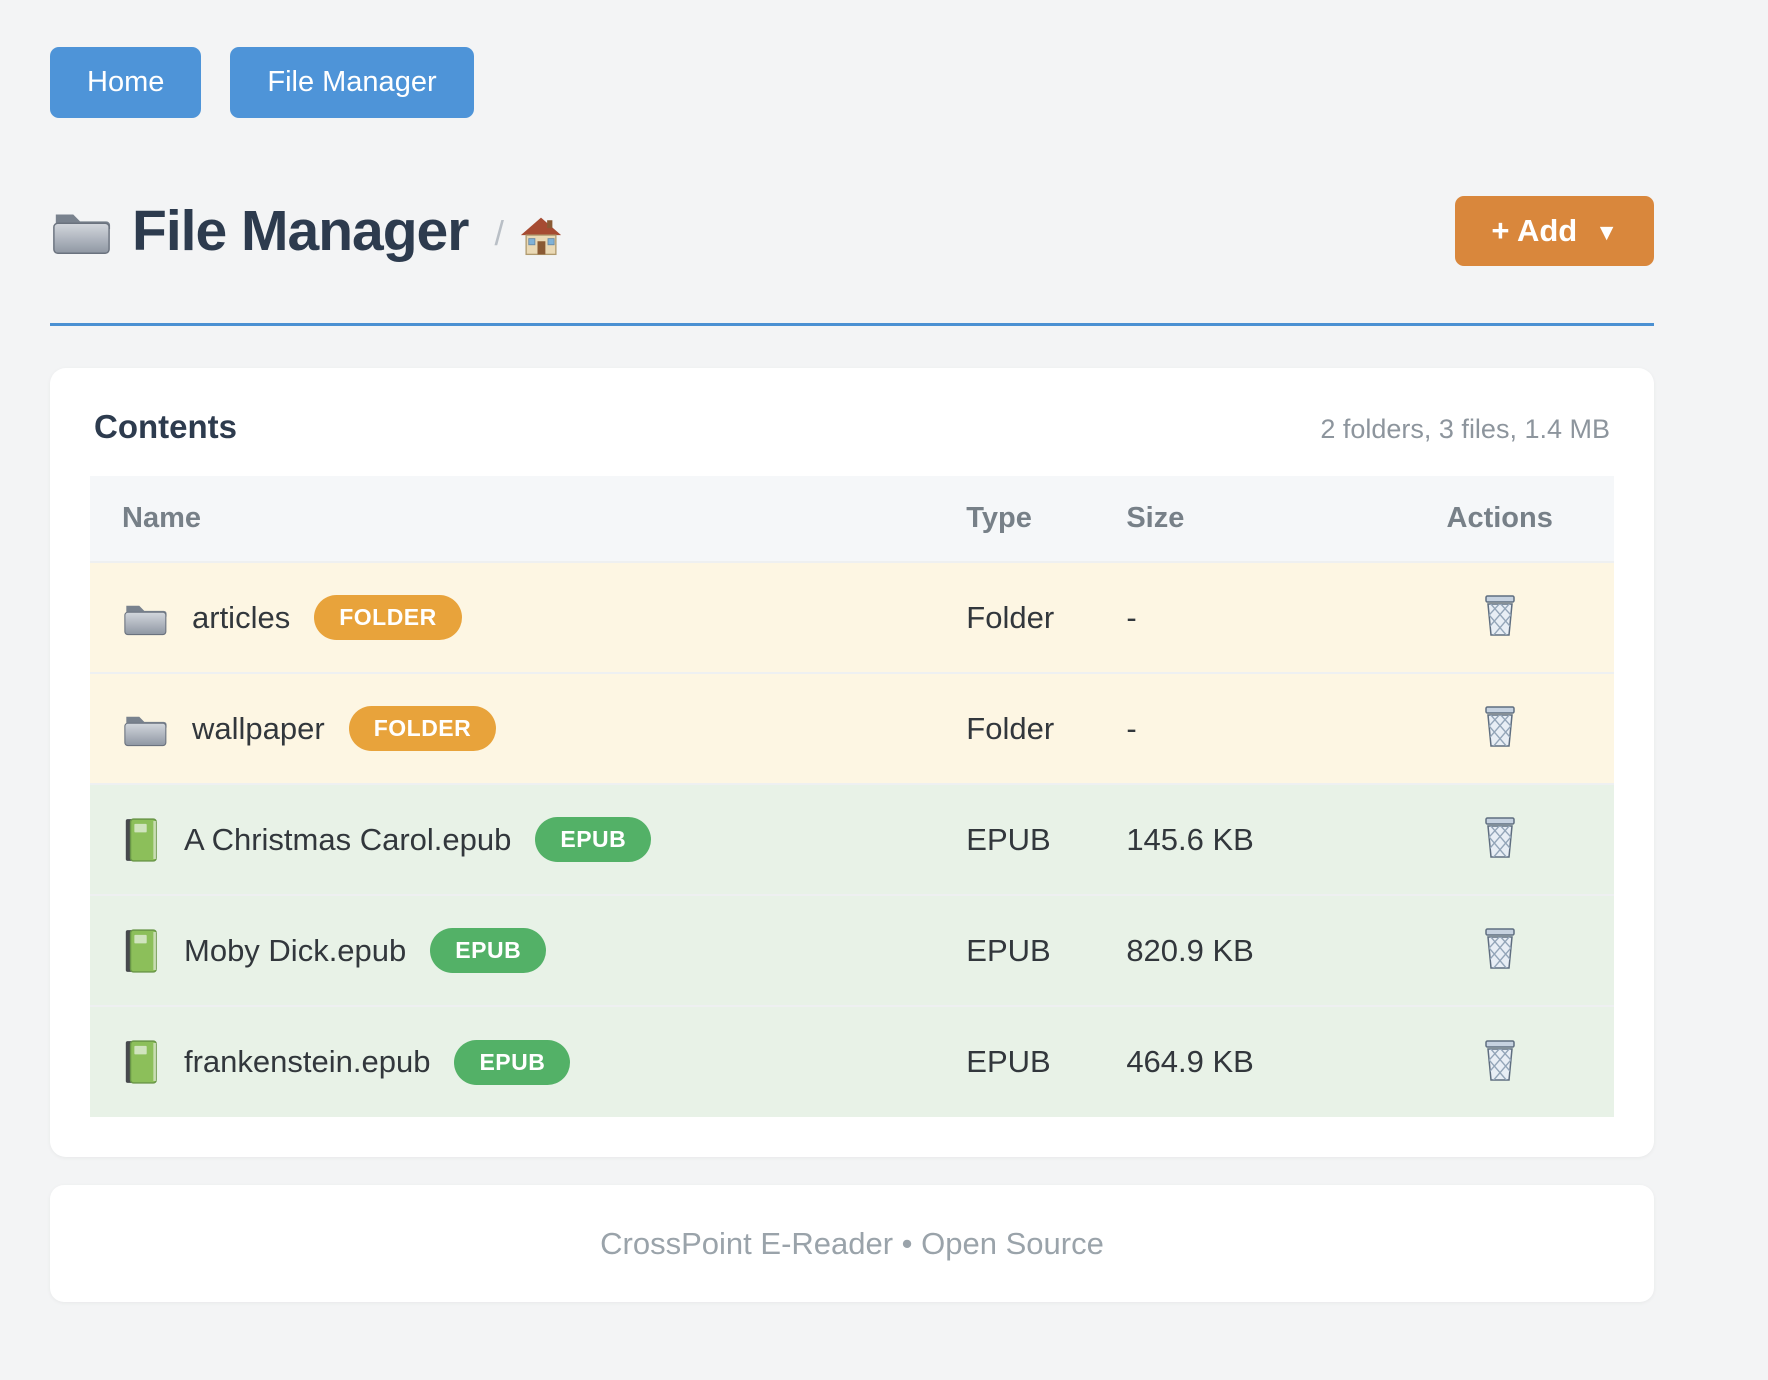 Image resolution: width=1768 pixels, height=1380 pixels. I want to click on column-header-actions: Actions, so click(1499, 519).